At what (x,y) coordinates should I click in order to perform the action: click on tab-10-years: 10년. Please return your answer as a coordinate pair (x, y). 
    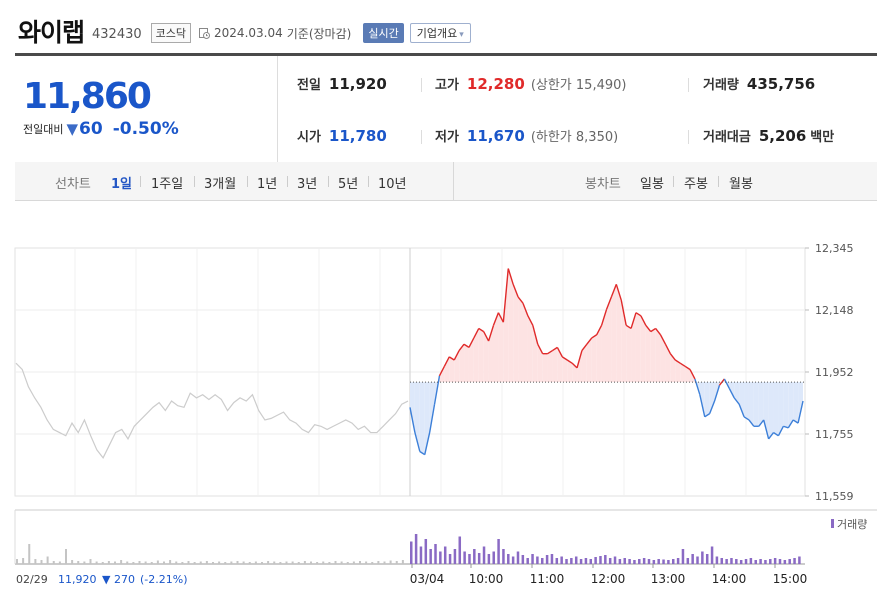
    Looking at the image, I should click on (392, 184).